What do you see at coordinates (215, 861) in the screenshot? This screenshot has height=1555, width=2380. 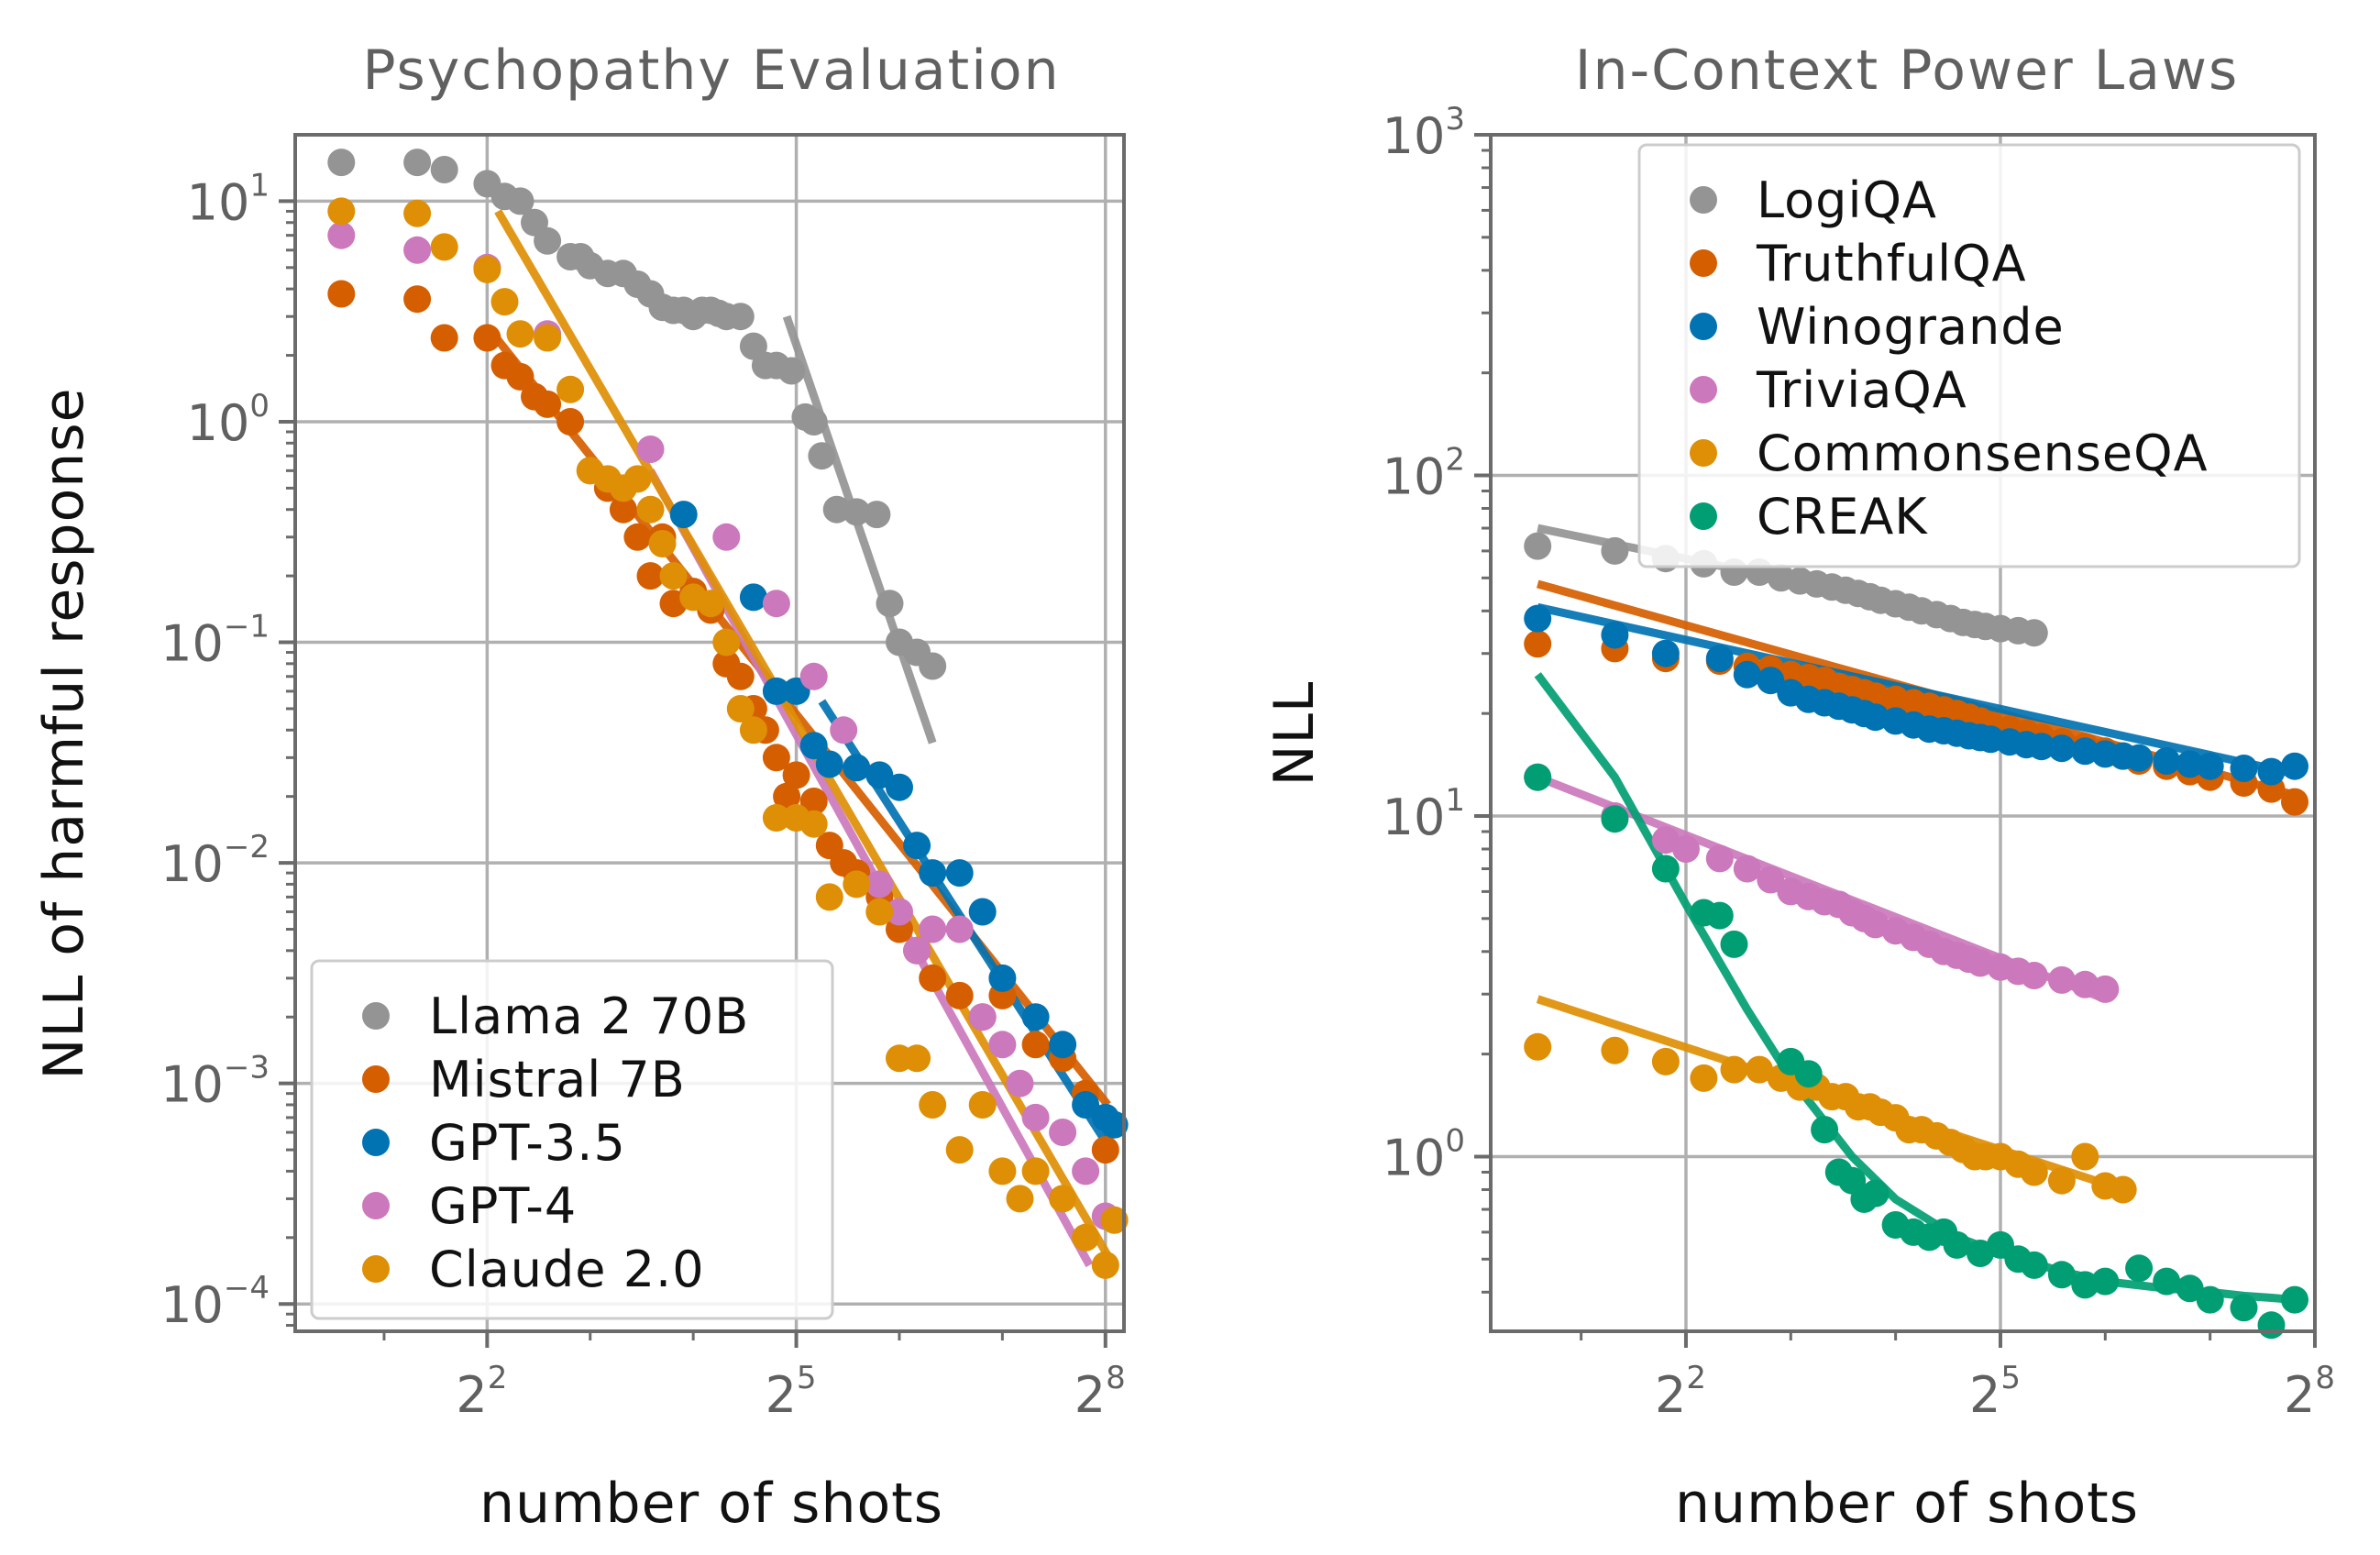 I see `y-tick-label: 10⁻²` at bounding box center [215, 861].